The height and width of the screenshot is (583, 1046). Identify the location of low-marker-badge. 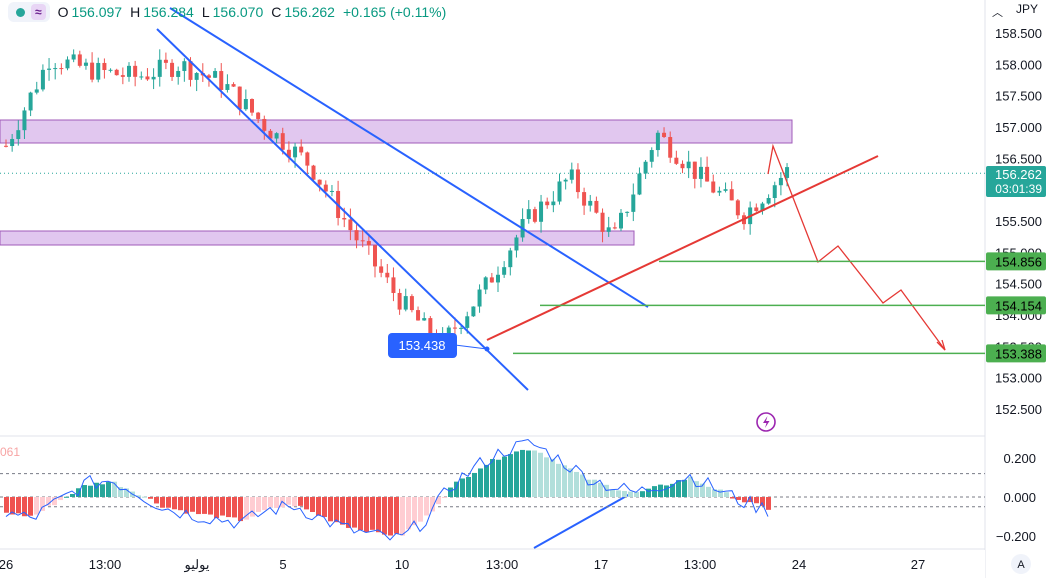
(422, 345).